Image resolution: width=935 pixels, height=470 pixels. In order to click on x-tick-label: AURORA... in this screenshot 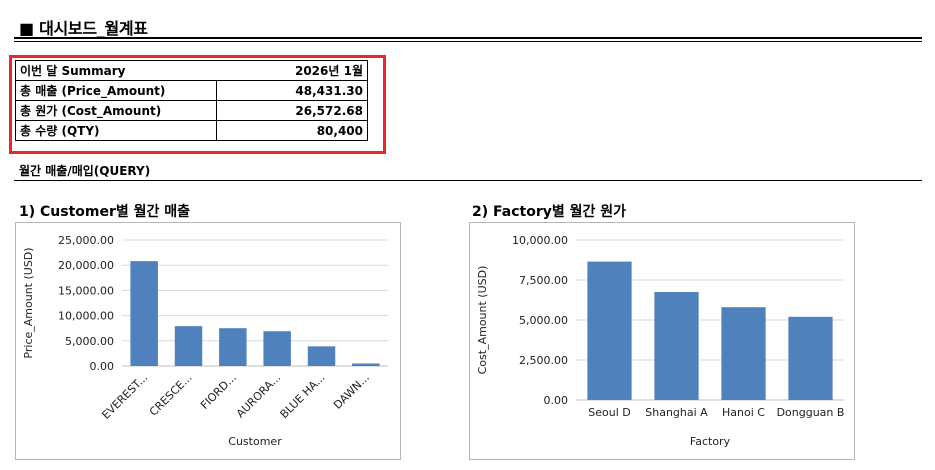, I will do `click(258, 395)`.